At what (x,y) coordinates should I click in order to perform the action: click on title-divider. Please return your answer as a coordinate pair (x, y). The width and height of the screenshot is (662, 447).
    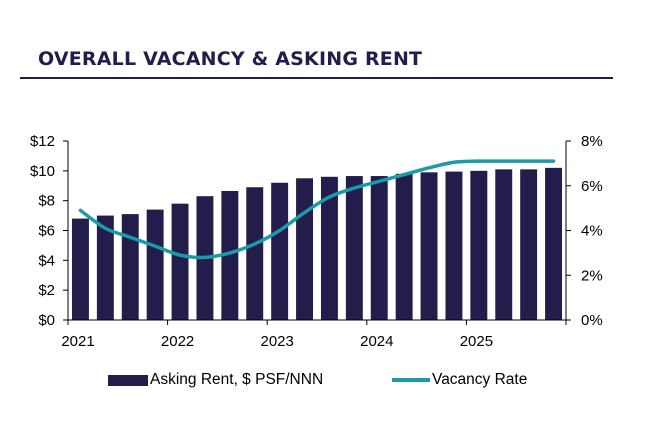
    Looking at the image, I should click on (316, 78).